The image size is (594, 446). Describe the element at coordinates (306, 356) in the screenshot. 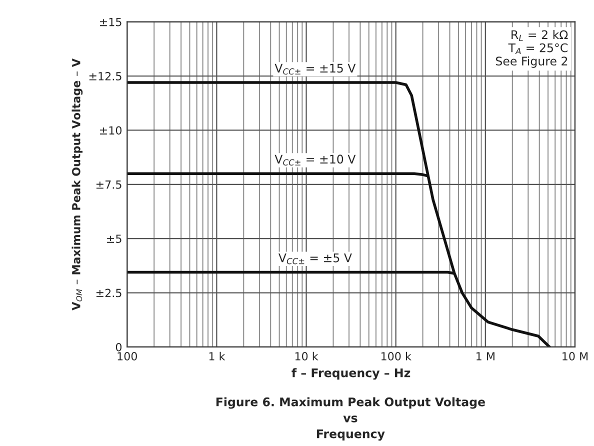

I see `x-tick-label: 10 k` at that location.